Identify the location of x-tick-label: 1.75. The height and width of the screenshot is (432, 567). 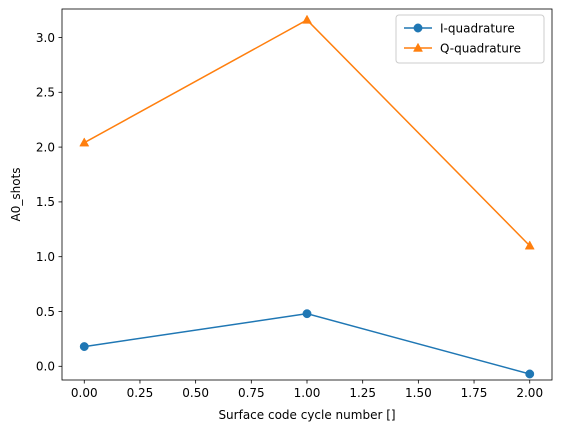
(474, 393).